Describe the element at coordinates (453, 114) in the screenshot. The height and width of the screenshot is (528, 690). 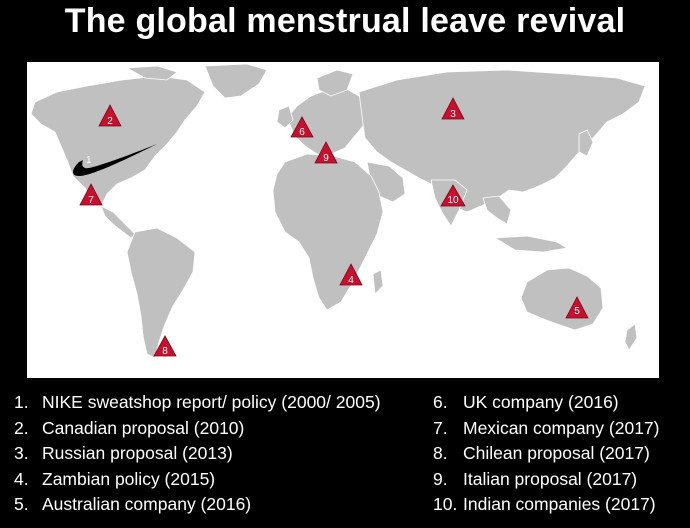
I see `marker-label: 3` at that location.